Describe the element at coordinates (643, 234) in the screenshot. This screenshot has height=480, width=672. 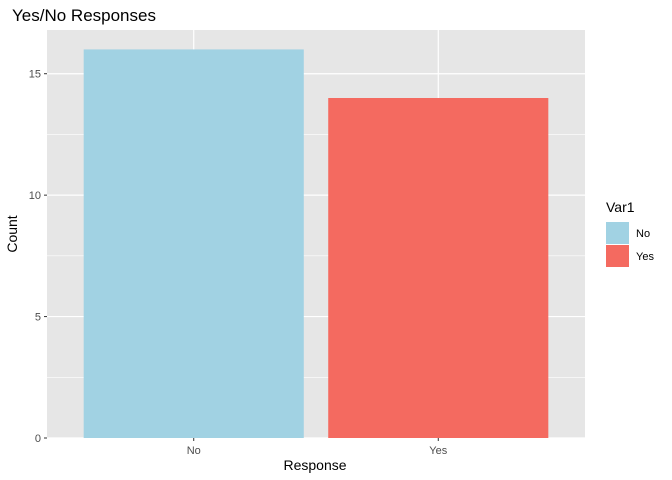
I see `legend-label-no: No` at that location.